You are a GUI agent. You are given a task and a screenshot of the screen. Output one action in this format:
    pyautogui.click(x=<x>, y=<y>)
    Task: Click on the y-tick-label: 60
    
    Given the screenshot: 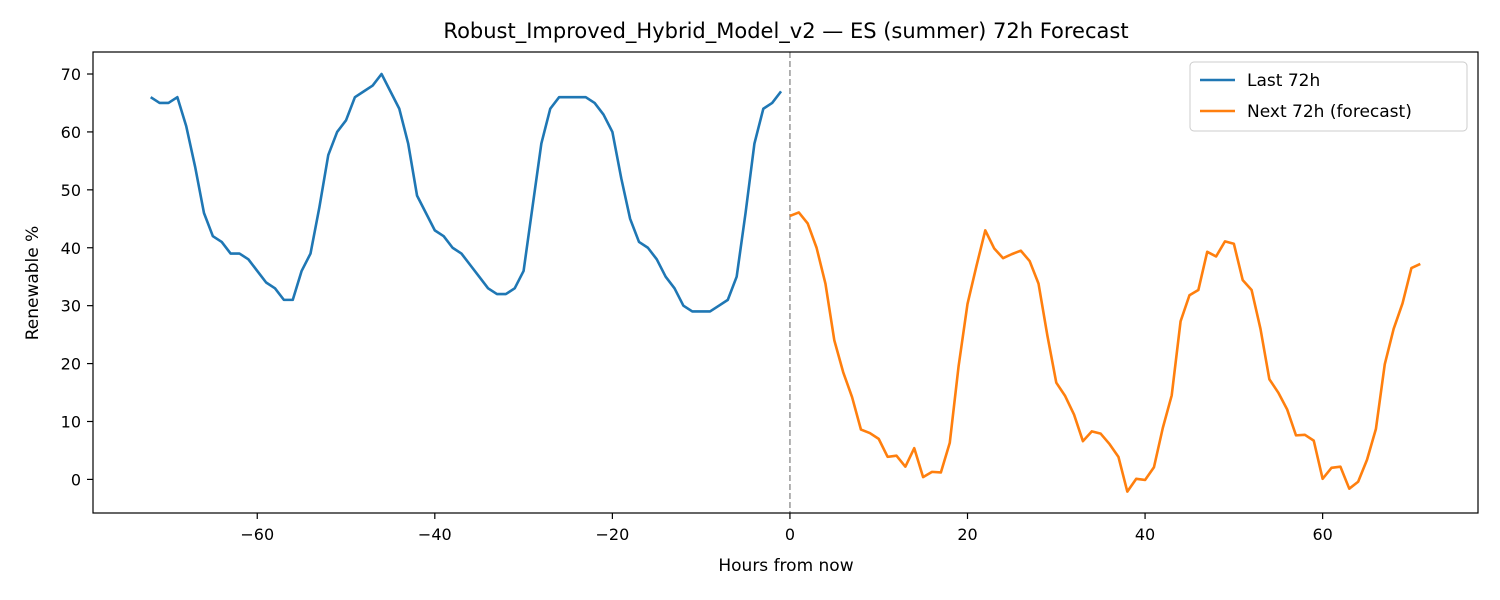 What is the action you would take?
    pyautogui.click(x=71, y=132)
    